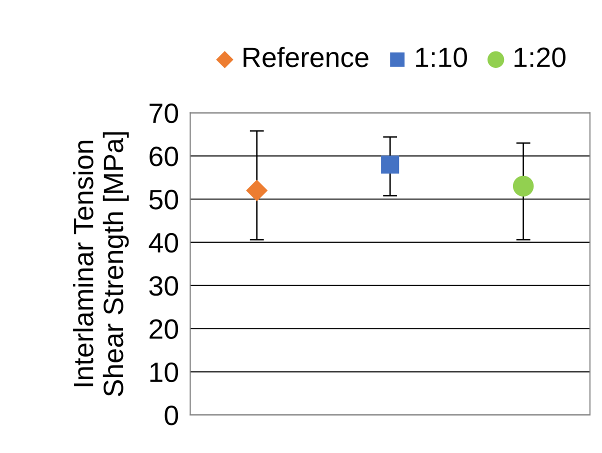  Describe the element at coordinates (540, 58) in the screenshot. I see `legend-label: 1:20` at that location.